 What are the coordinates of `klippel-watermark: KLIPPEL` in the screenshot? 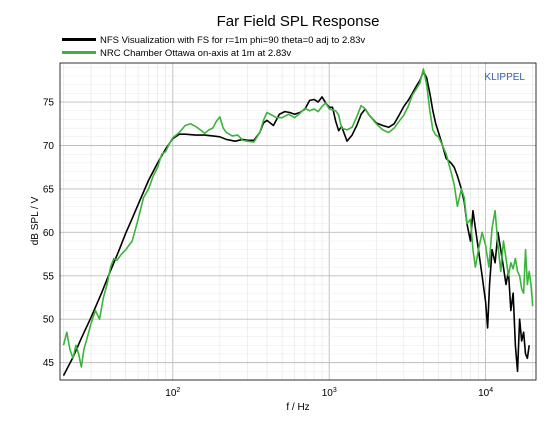 It's located at (504, 77).